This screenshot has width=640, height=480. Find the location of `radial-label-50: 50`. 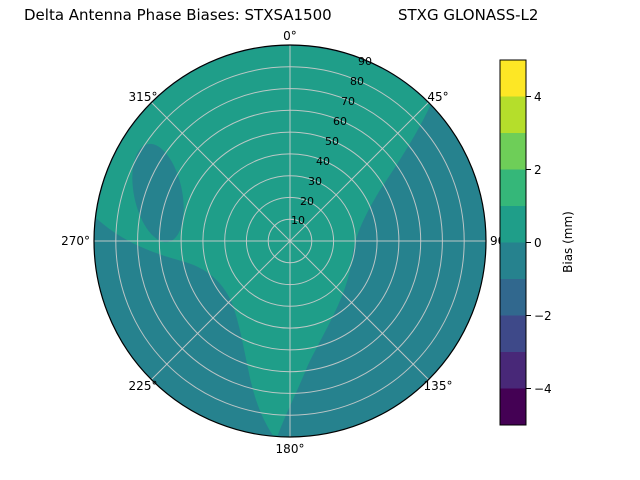

radial-label-50: 50 is located at coordinates (332, 141).